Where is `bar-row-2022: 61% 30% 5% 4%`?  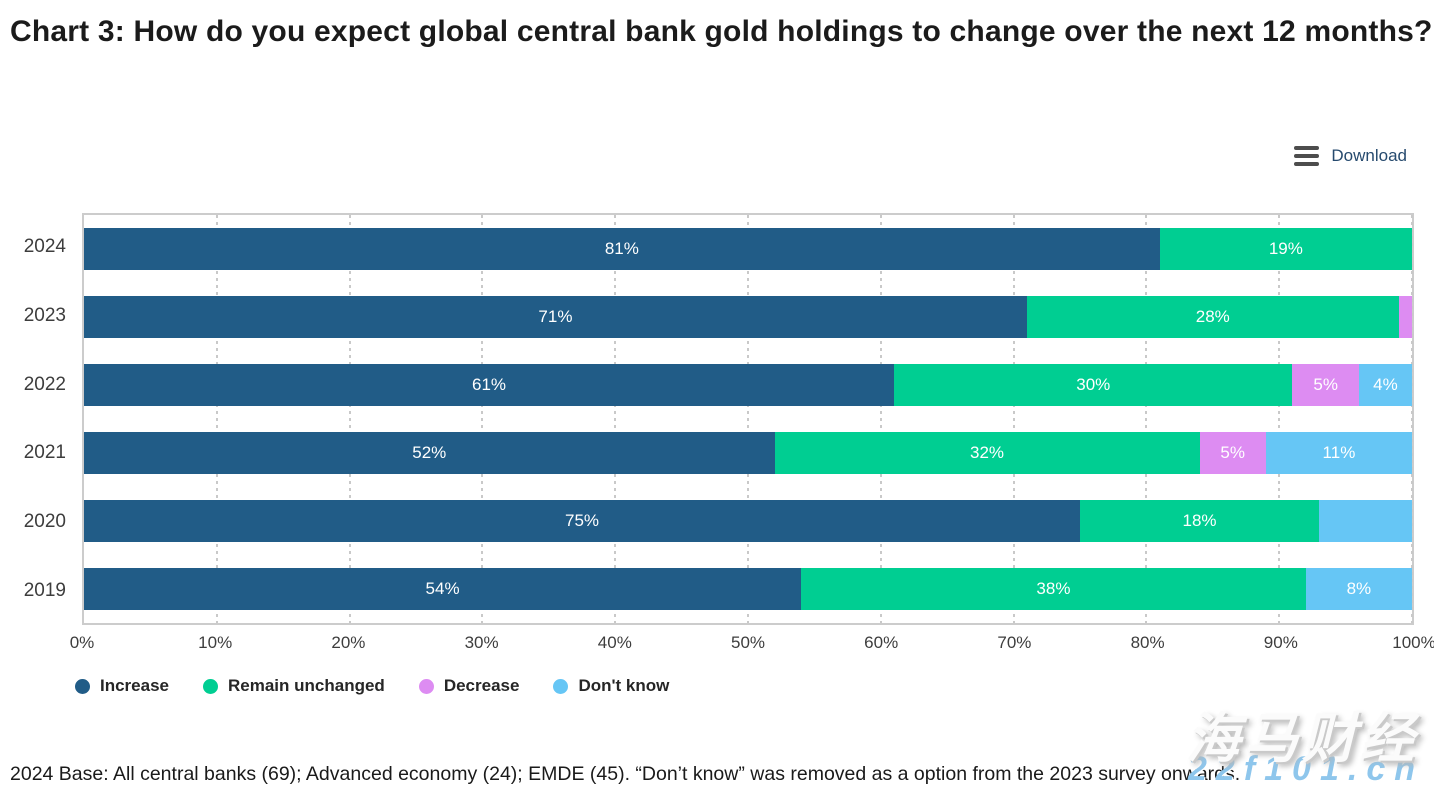 bar-row-2022: 61% 30% 5% 4% is located at coordinates (748, 385).